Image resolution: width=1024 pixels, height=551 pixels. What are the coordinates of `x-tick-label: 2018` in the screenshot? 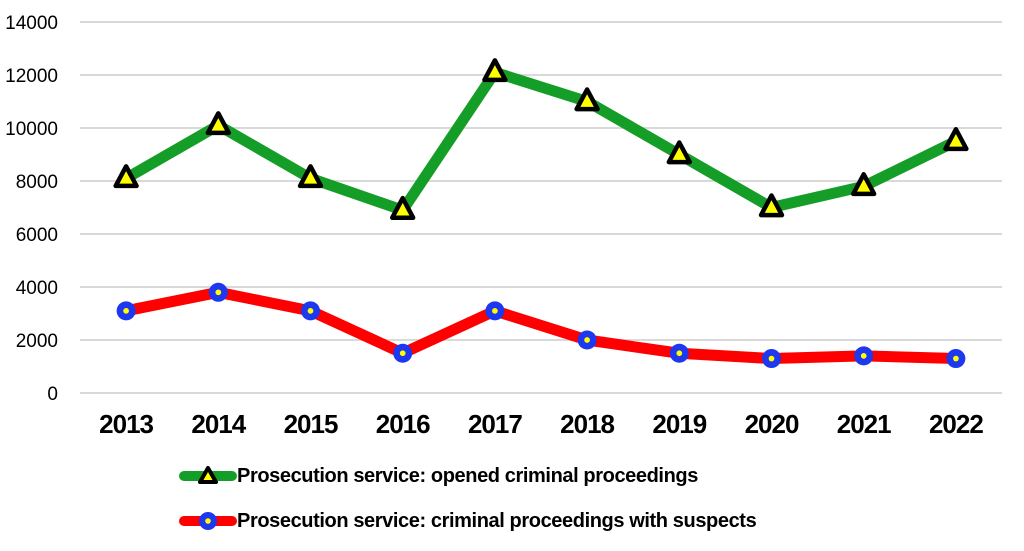 It's located at (587, 424).